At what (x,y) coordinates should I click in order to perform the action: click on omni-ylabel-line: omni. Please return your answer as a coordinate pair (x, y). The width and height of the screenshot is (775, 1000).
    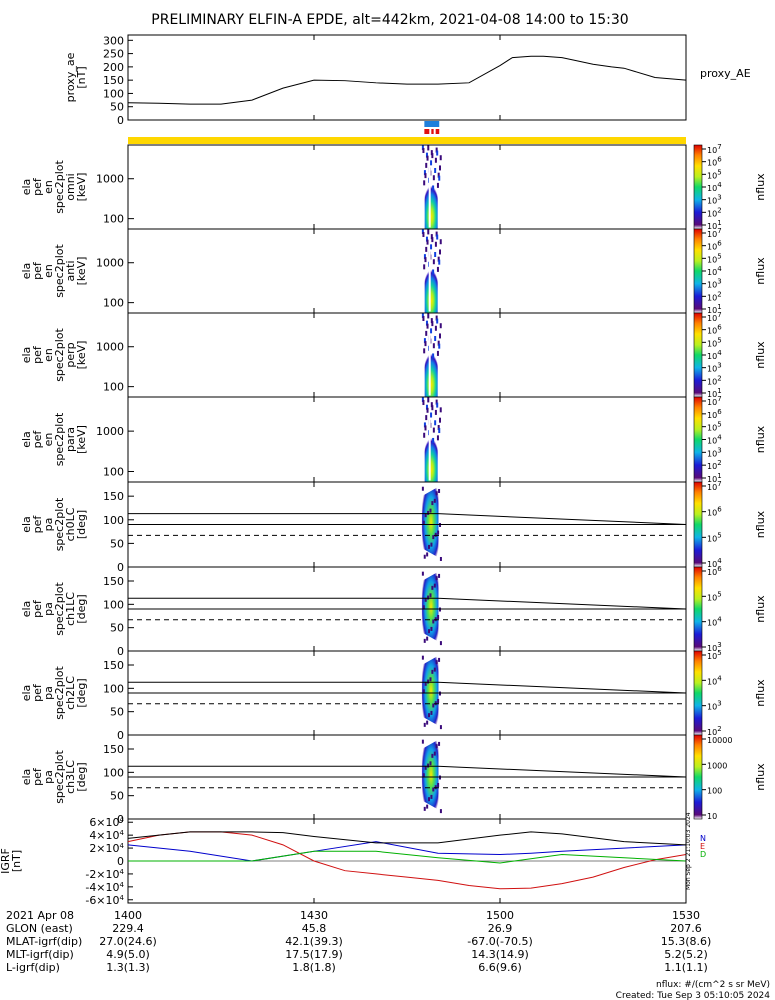
    Looking at the image, I should click on (70, 186).